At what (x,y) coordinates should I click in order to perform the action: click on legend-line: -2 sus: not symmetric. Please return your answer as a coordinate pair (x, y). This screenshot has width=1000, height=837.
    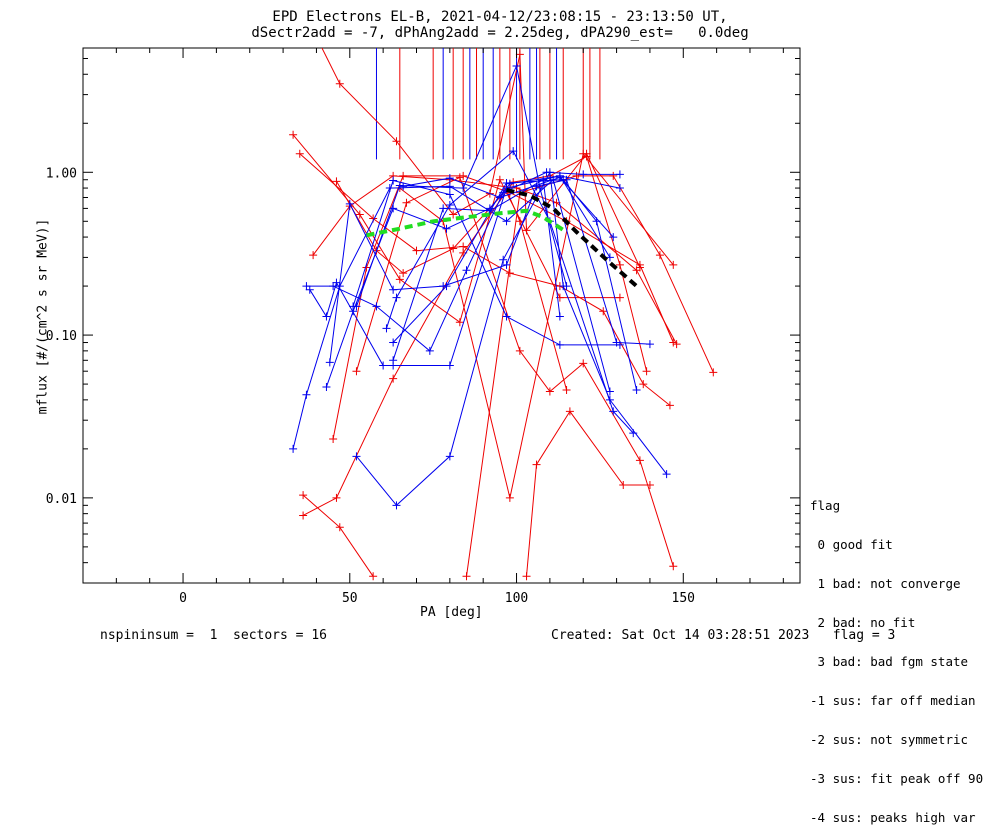
    Looking at the image, I should click on (889, 739).